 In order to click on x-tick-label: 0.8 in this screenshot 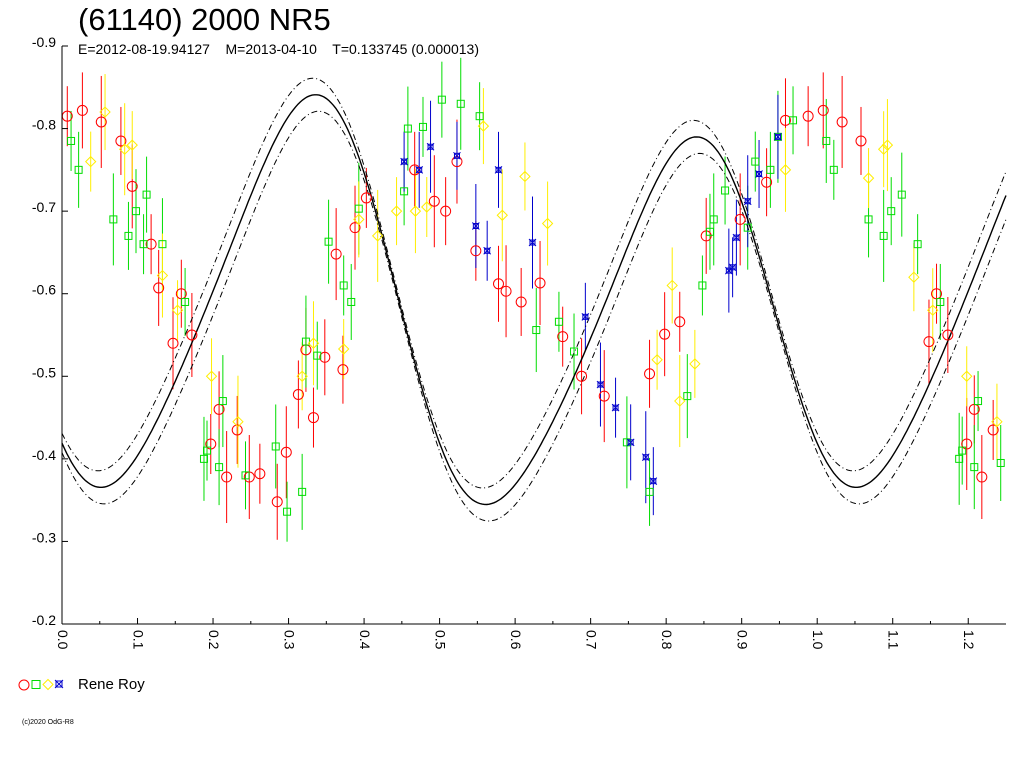, I will do `click(667, 640)`.